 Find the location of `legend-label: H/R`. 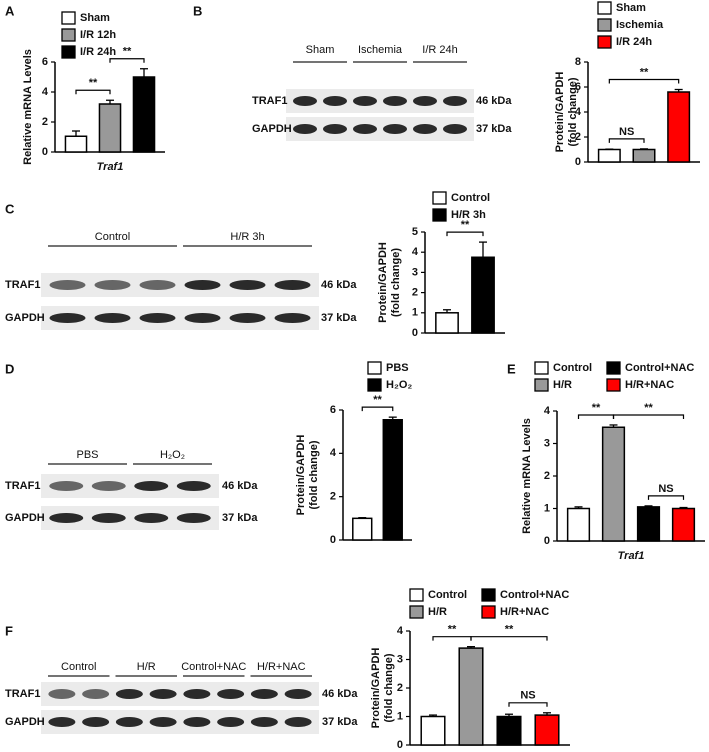

legend-label: H/R is located at coordinates (562, 385).